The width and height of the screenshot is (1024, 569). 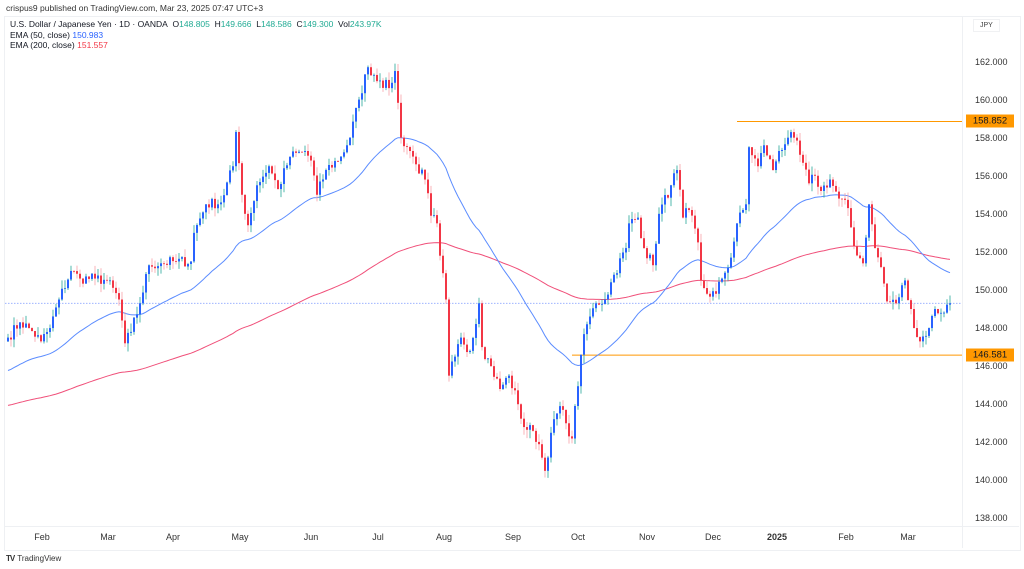 I want to click on symbol-name: U.S. Dollar / Japanese Yen · 1D · OANDA, so click(x=89, y=24).